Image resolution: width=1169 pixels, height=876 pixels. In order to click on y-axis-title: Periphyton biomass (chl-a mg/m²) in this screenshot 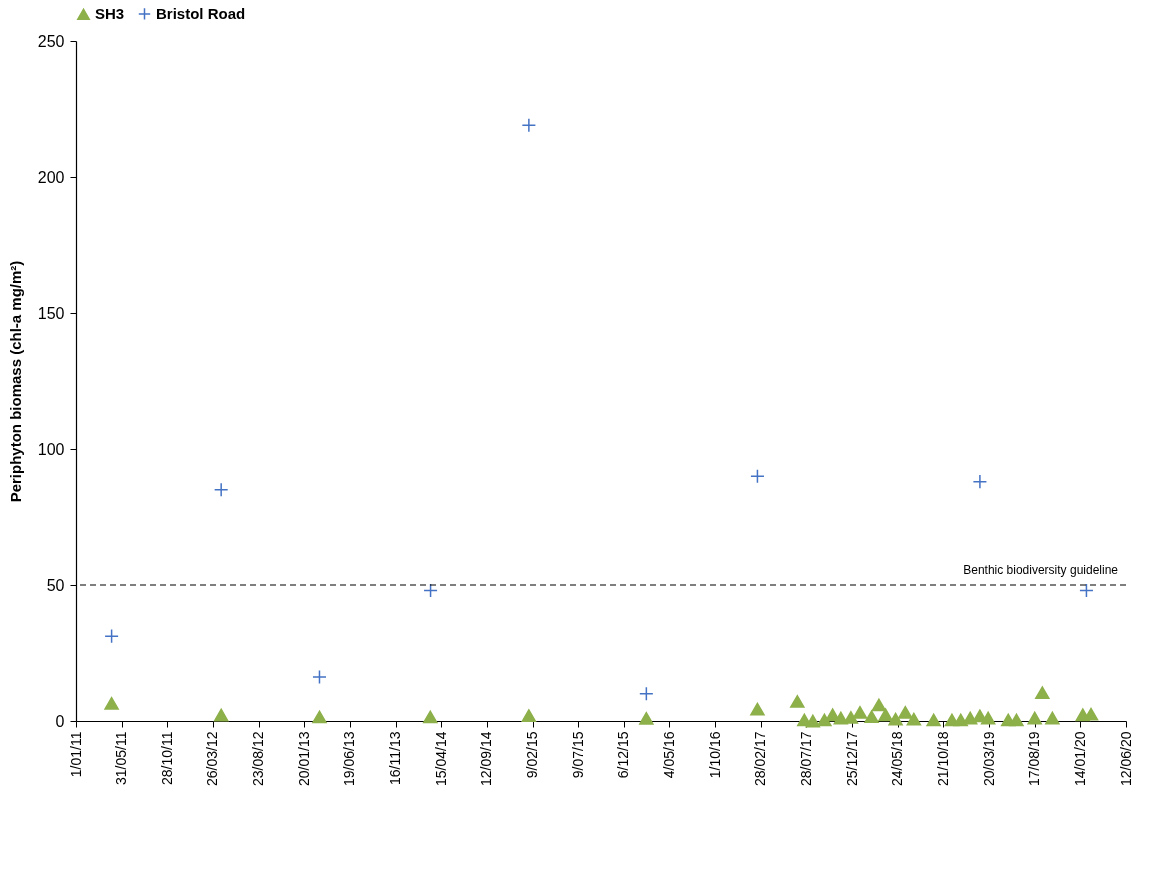, I will do `click(15, 381)`.